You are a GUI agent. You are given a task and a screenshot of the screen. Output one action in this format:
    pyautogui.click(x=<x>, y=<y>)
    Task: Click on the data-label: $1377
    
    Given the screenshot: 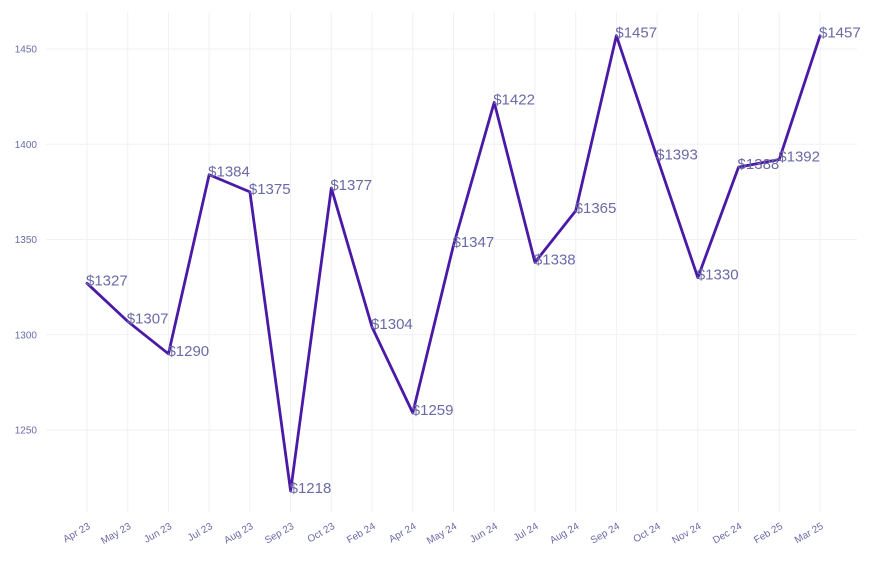 What is the action you would take?
    pyautogui.click(x=351, y=185)
    